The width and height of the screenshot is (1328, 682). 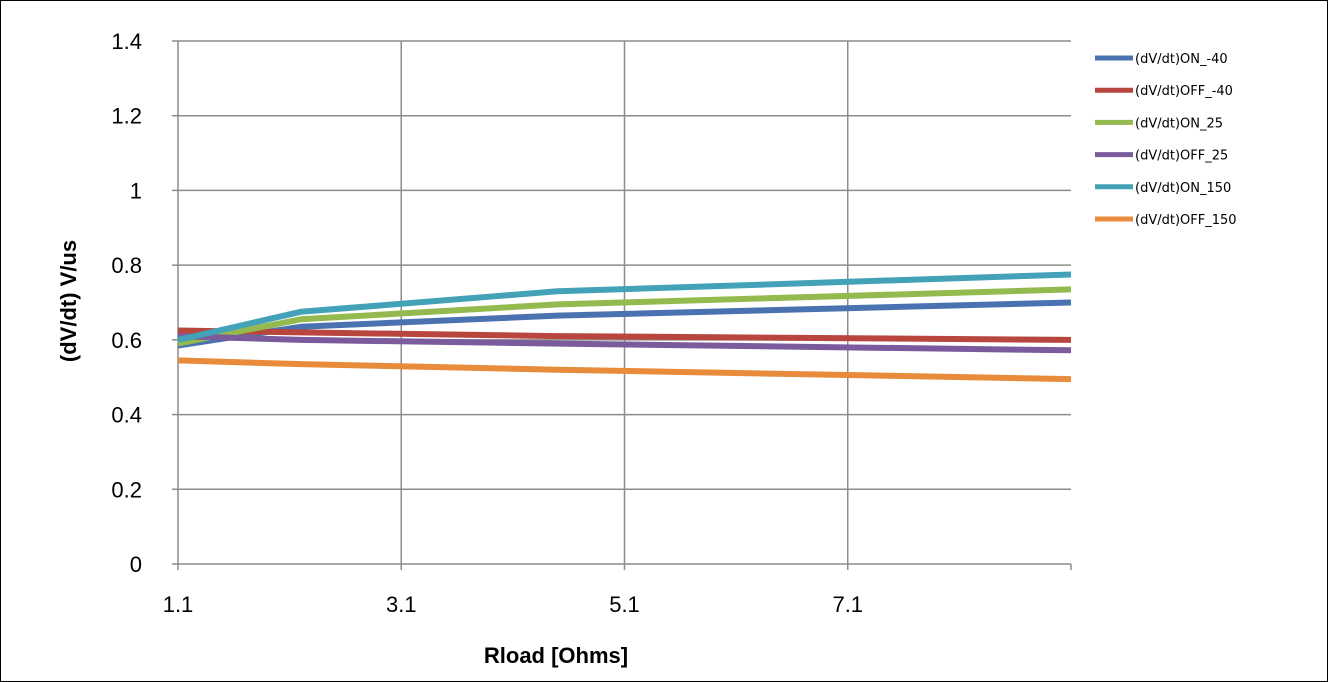 I want to click on x-tick-labels: 1.1 3.1 5.1 7.1, so click(x=513, y=604).